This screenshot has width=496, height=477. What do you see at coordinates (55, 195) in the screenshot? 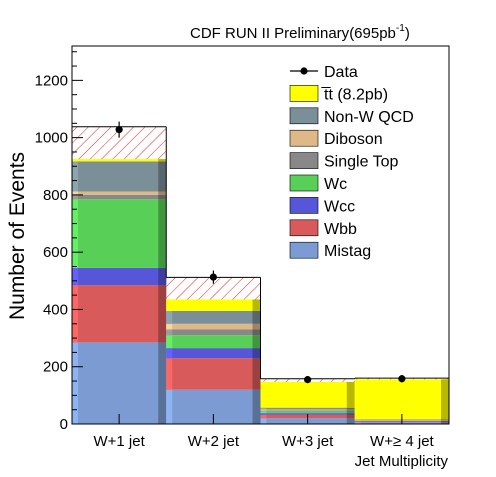
I see `y-tick-label-800: 800` at bounding box center [55, 195].